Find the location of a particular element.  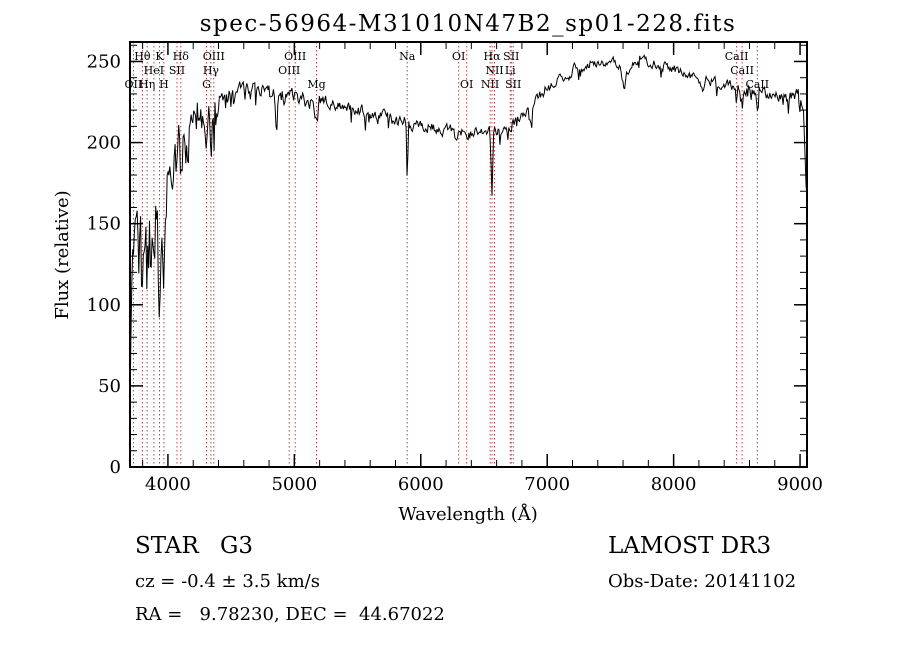

object-class: STAR is located at coordinates (167, 546).